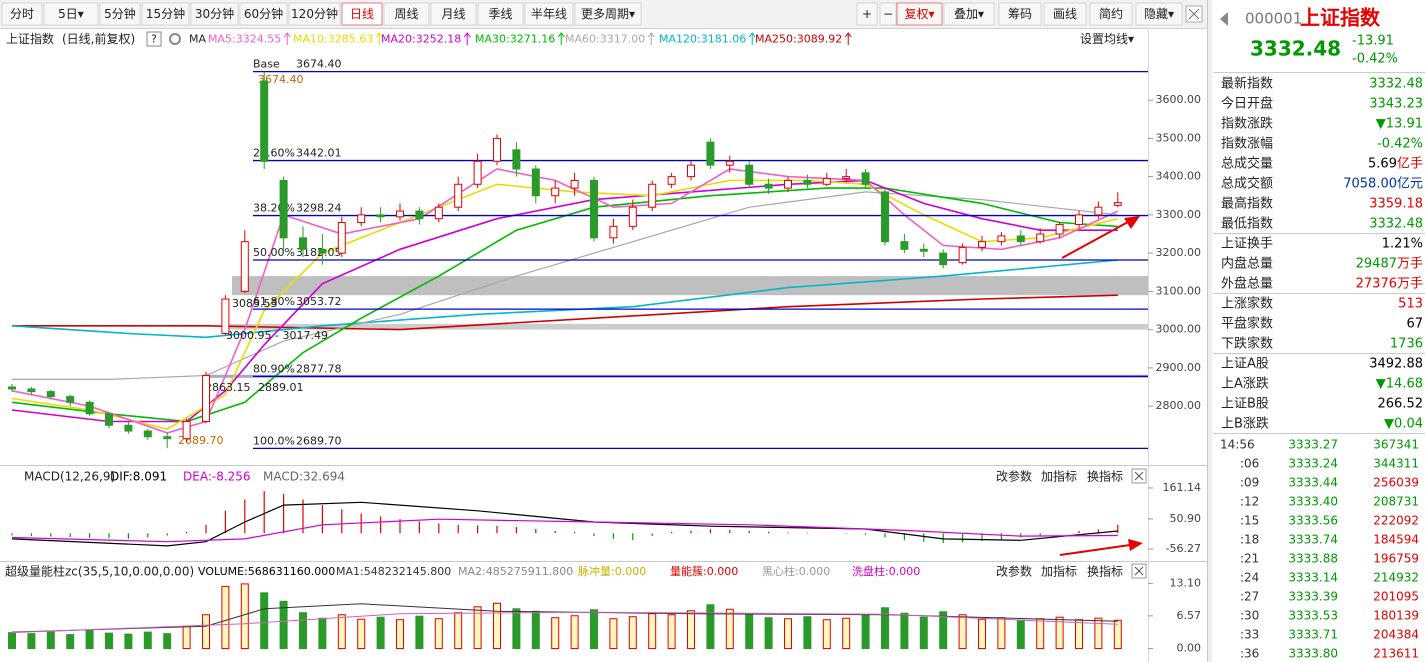 The image size is (1425, 662). What do you see at coordinates (561, 38) in the screenshot?
I see `ma-arrow` at bounding box center [561, 38].